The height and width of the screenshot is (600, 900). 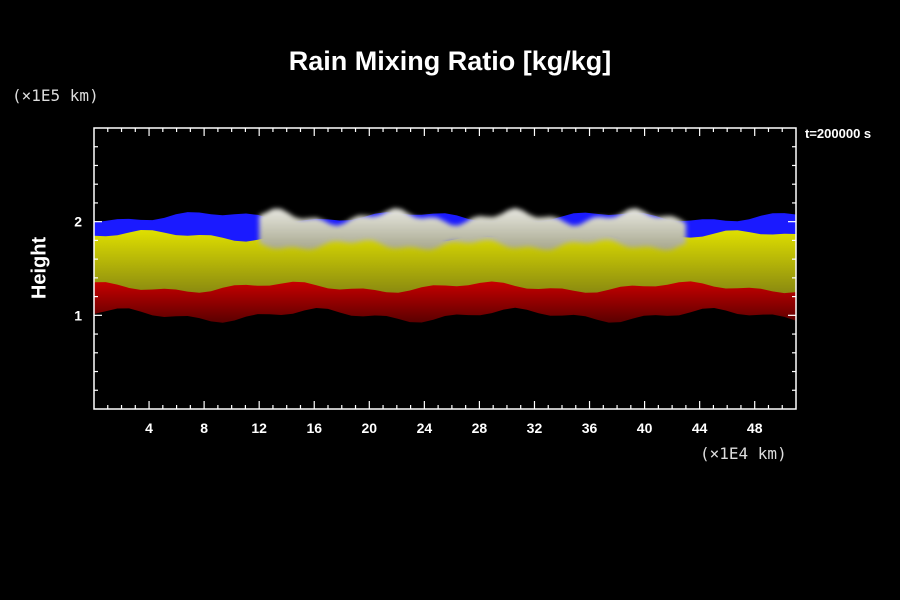 What do you see at coordinates (743, 453) in the screenshot?
I see `x-axis-unit: (×1E4 km)` at bounding box center [743, 453].